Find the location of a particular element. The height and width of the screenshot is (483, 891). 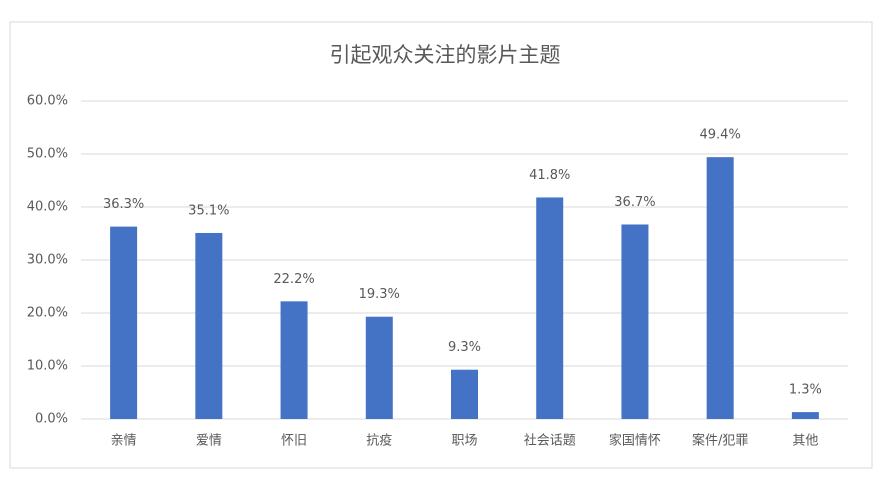

x-tick-label: 案件/犯罪 is located at coordinates (720, 441).